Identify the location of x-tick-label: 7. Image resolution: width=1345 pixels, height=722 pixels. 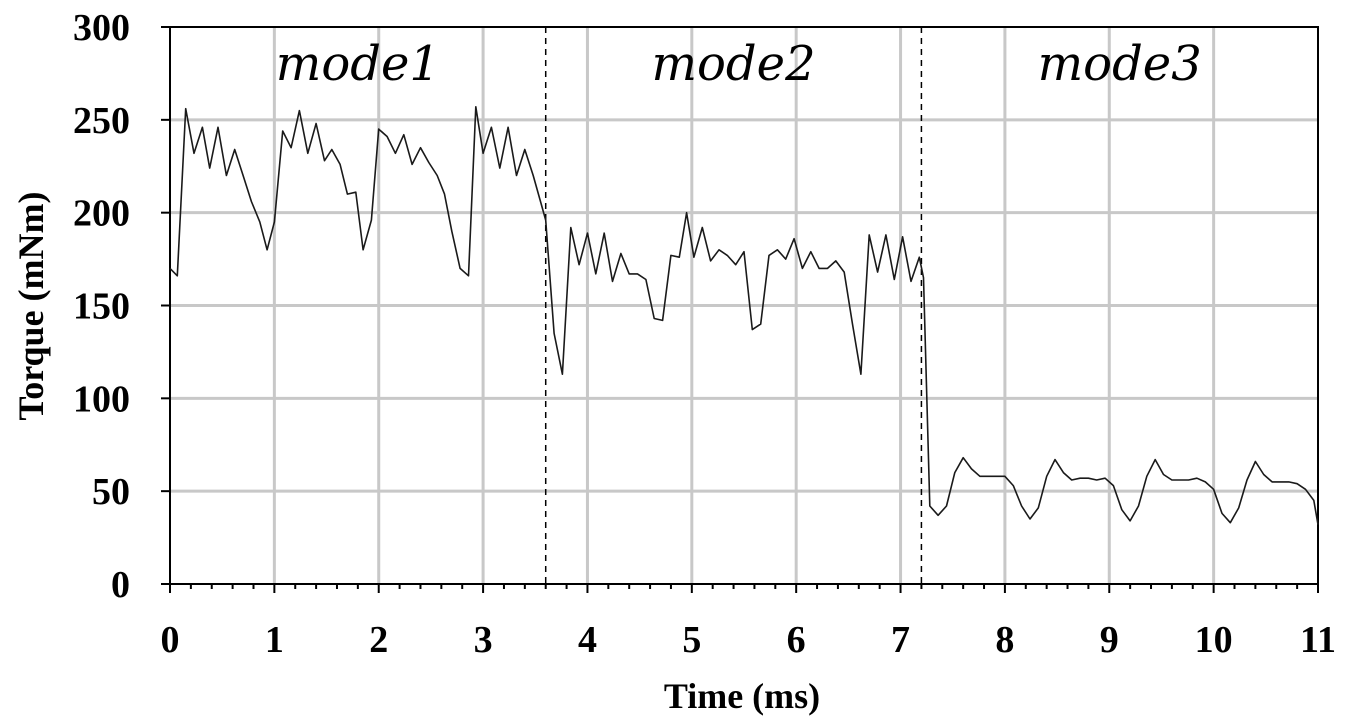
(900, 640).